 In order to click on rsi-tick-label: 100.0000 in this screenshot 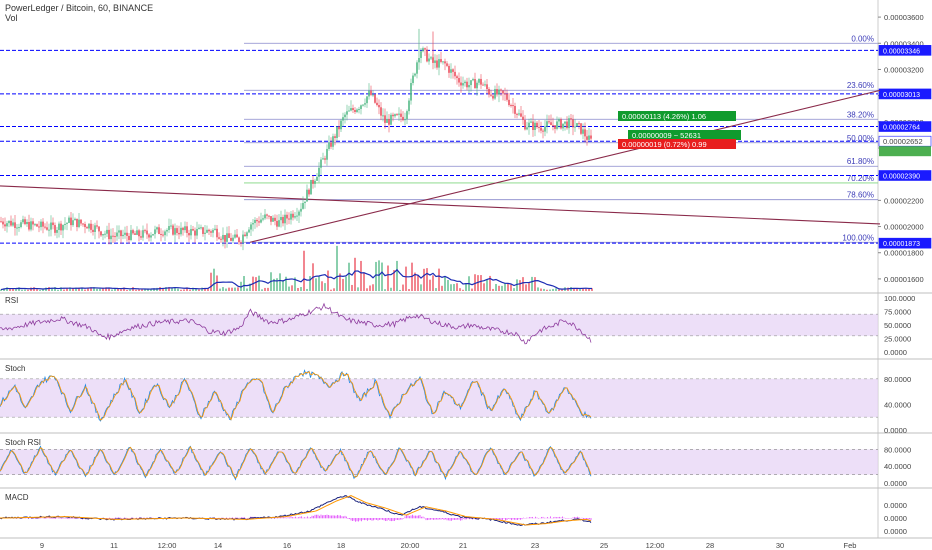, I will do `click(899, 298)`.